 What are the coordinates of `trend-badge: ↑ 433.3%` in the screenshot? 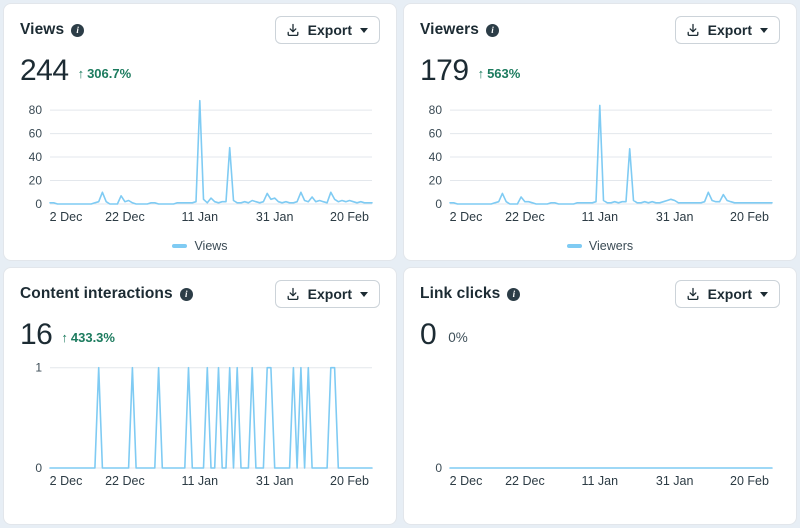 It's located at (88, 337).